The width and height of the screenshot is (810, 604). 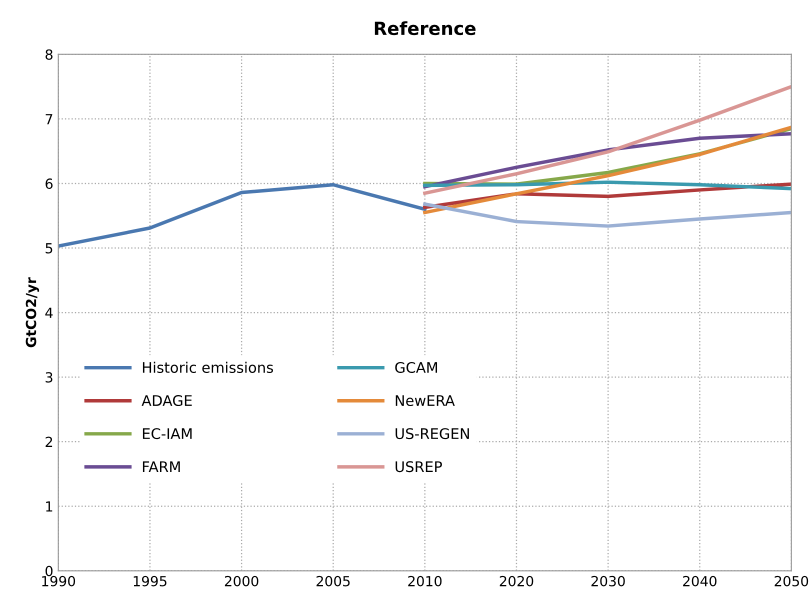 I want to click on x-tick-label: 2005, so click(x=333, y=581).